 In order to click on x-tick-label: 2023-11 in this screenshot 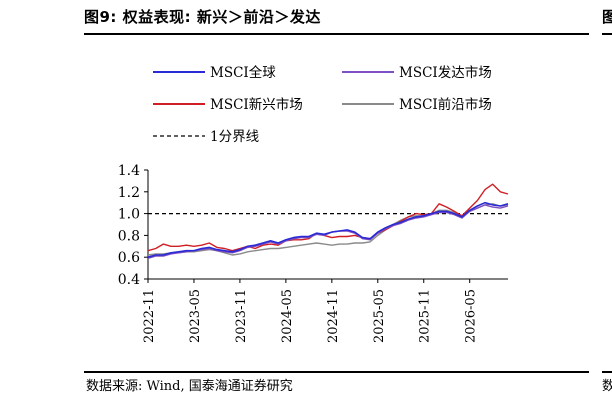, I will do `click(241, 316)`.